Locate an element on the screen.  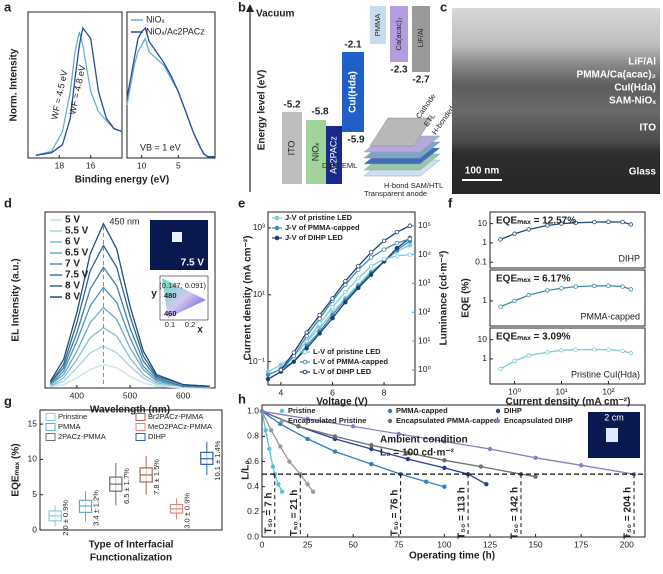
series-label: Pristine CuI(Hda) is located at coordinates (605, 374).